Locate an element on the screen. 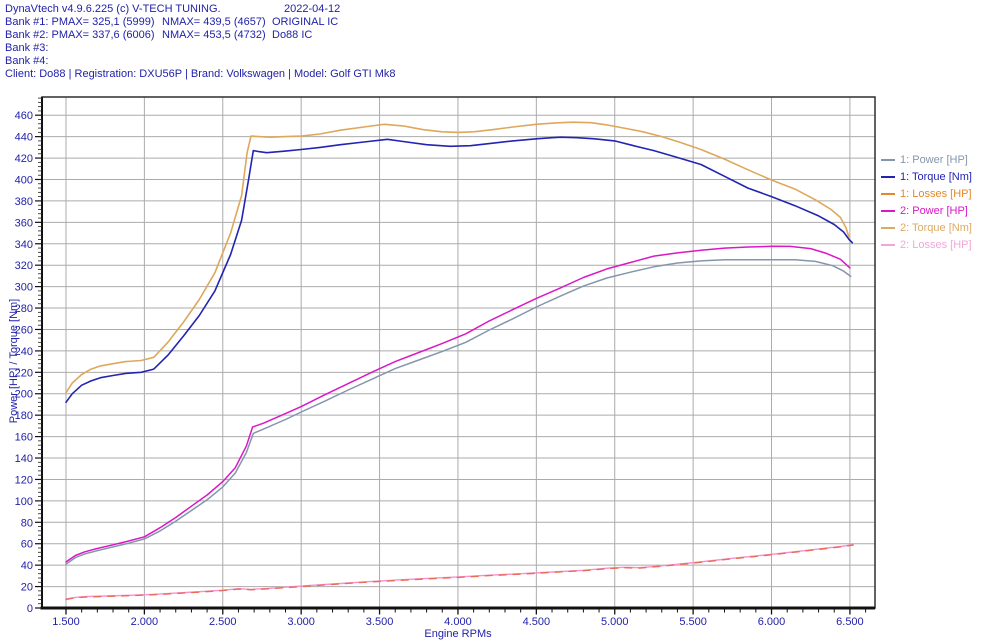  x-tick-label: 1.500 is located at coordinates (66, 622).